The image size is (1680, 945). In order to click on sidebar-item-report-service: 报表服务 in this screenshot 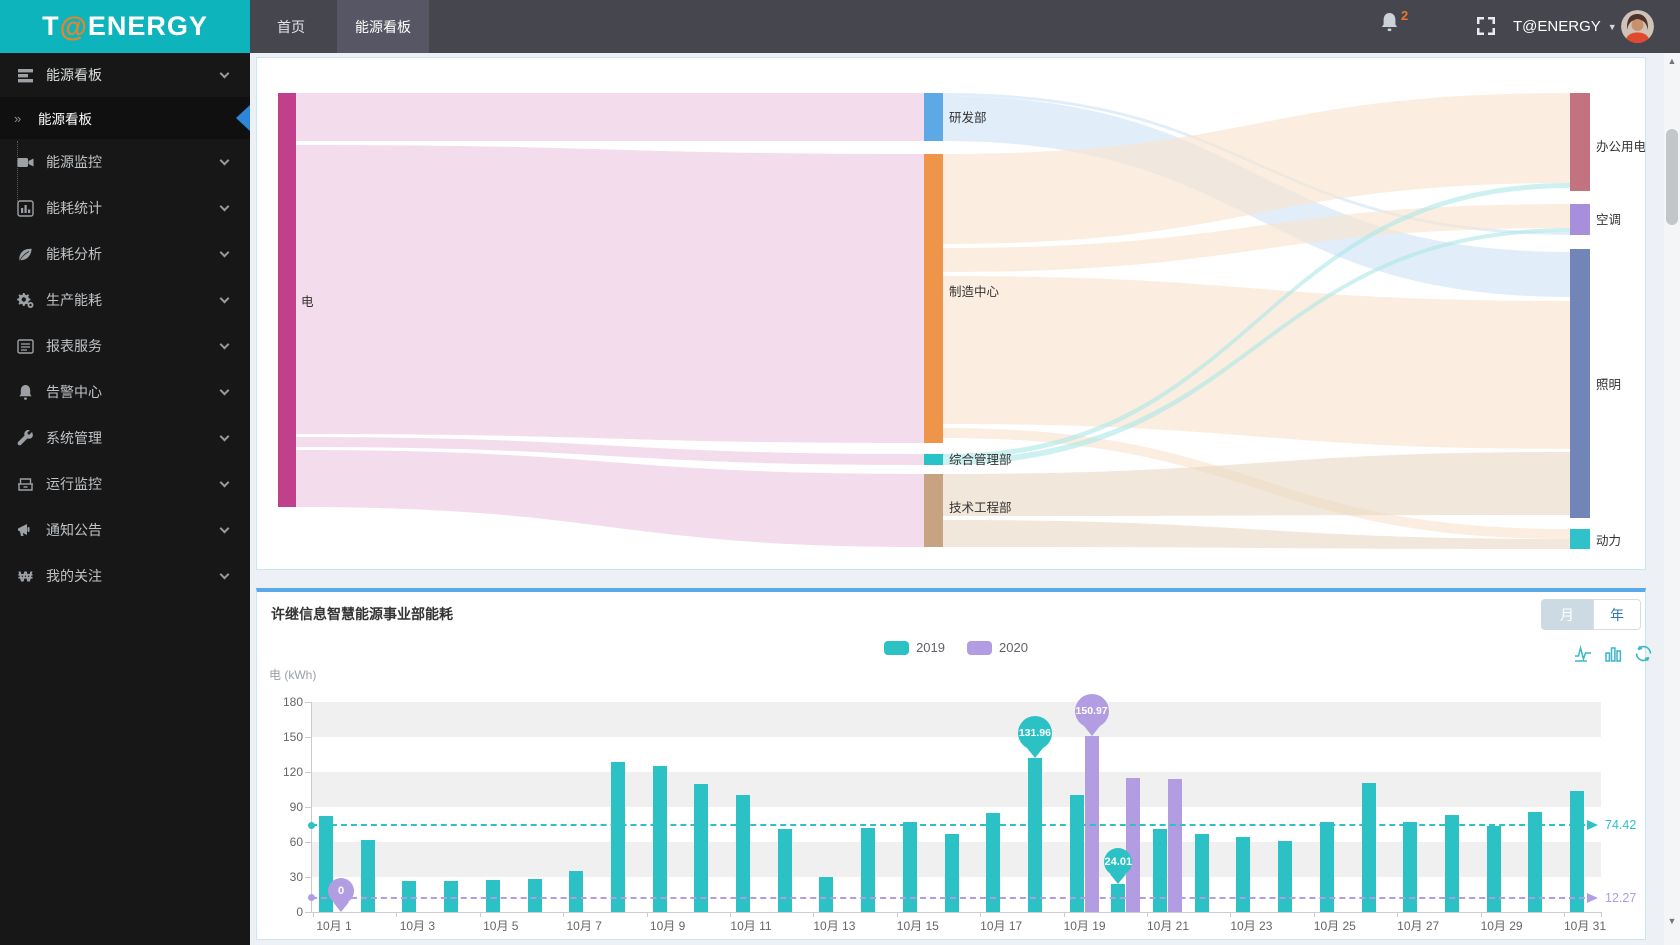, I will do `click(125, 346)`.